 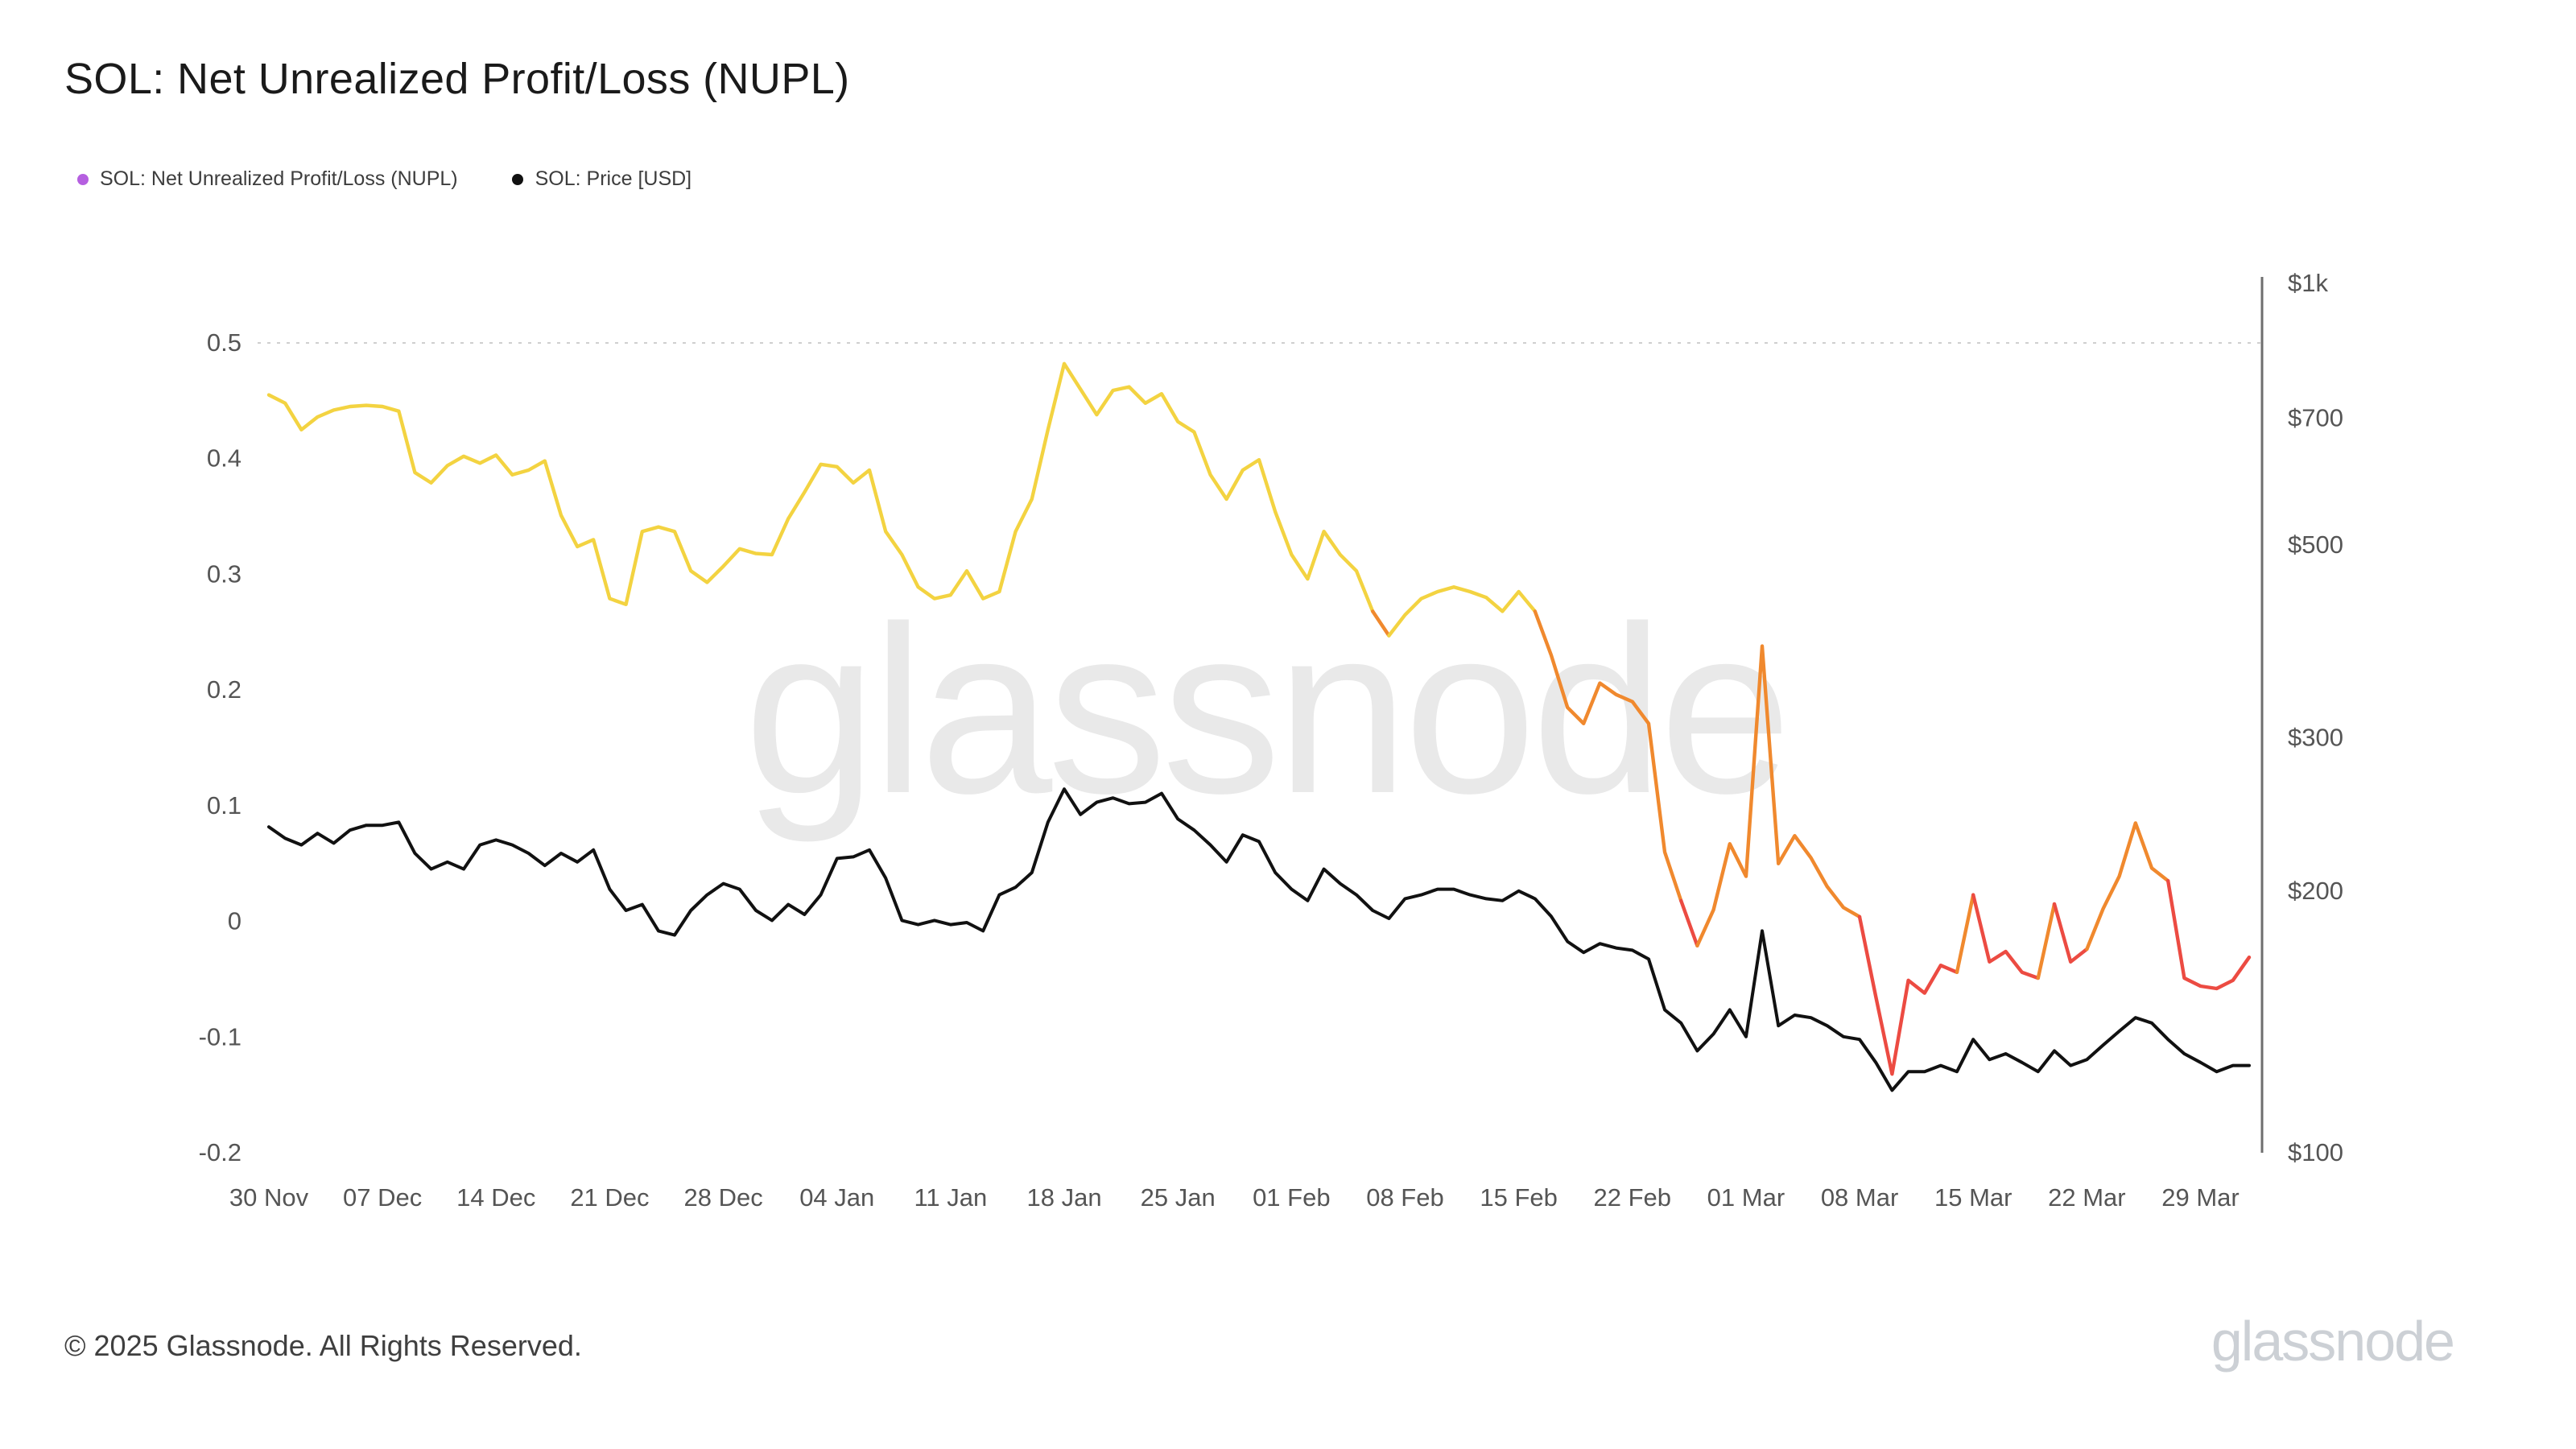 I want to click on right-axis-label: $500, so click(x=2315, y=544).